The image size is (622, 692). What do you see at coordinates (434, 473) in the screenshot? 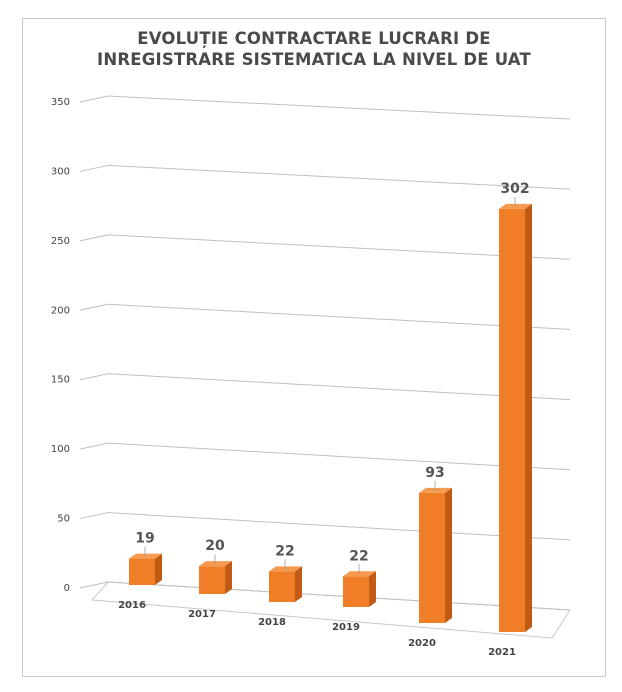
I see `data-label: 93` at bounding box center [434, 473].